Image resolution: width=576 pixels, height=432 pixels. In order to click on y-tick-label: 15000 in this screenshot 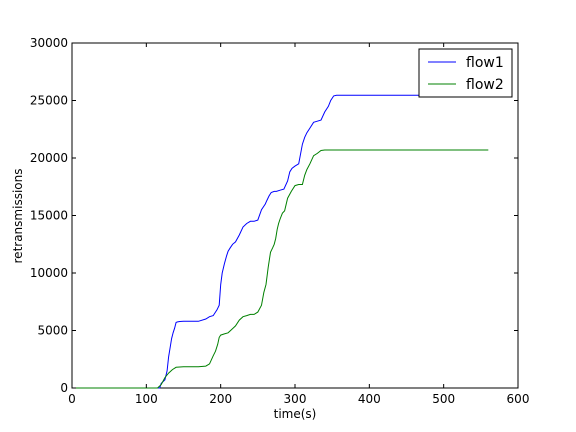, I will do `click(49, 216)`.